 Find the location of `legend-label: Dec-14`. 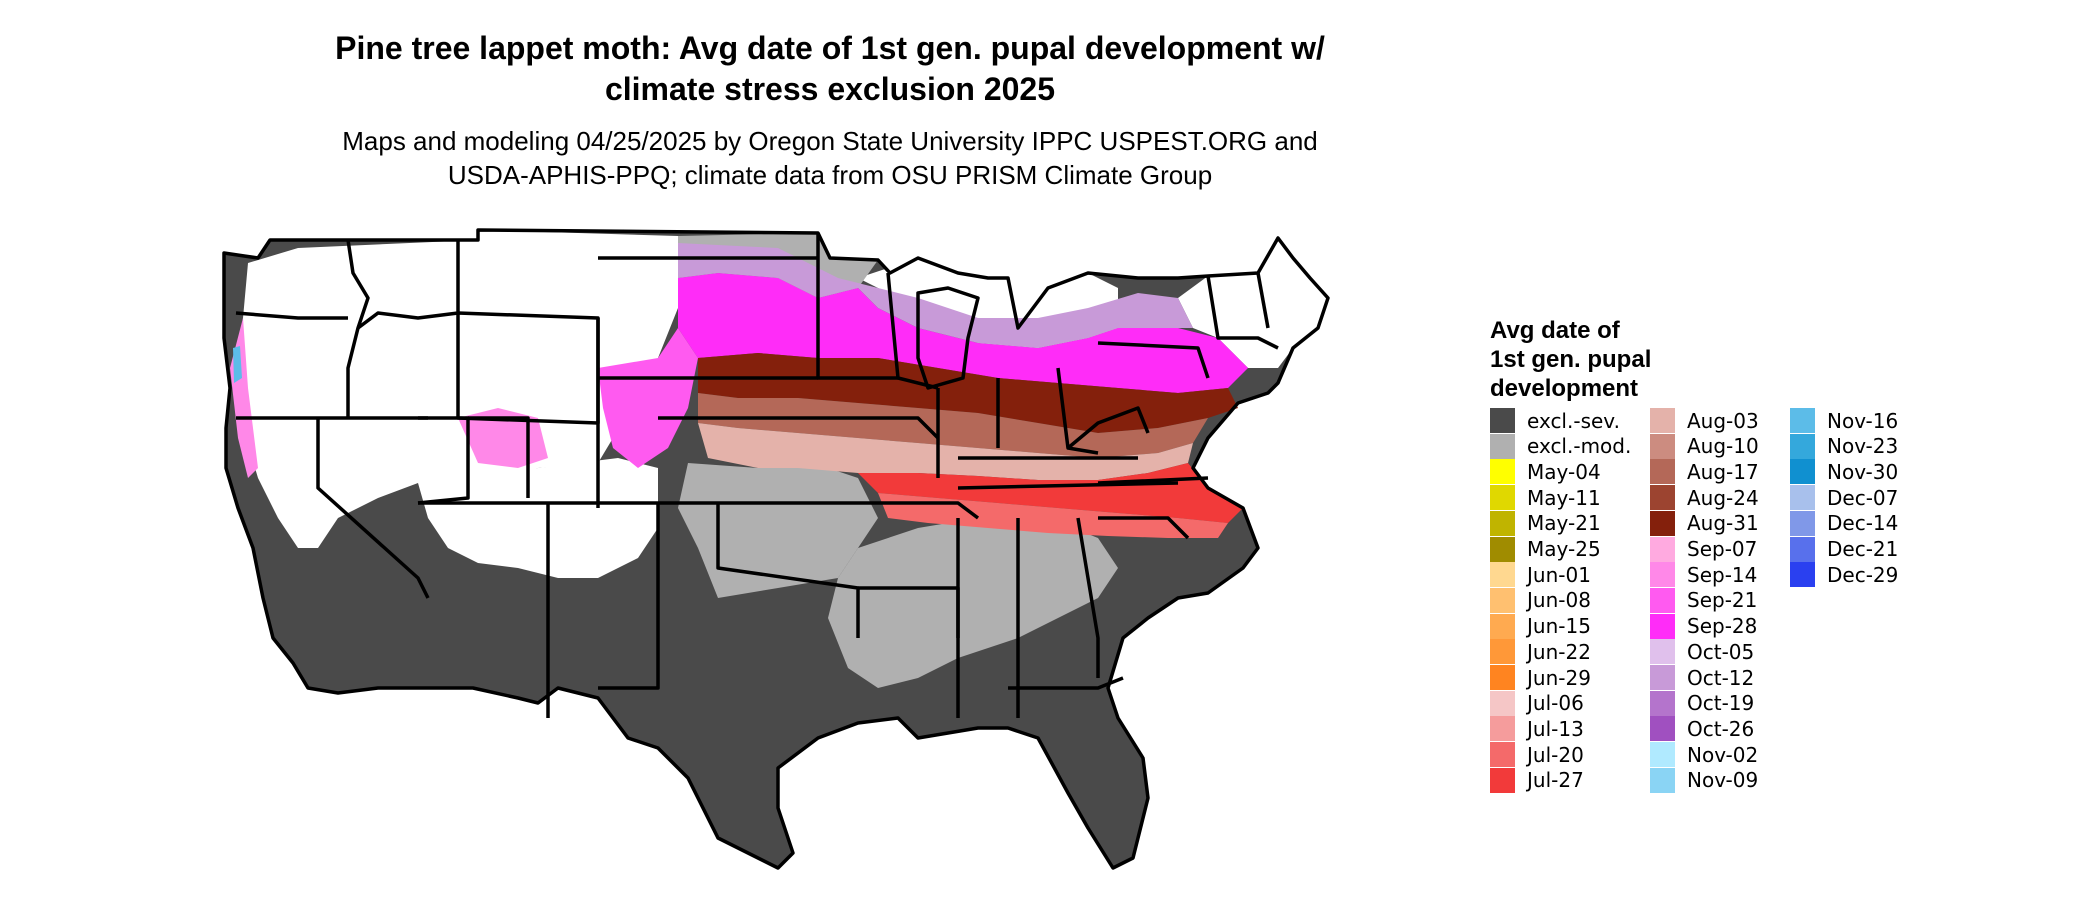

legend-label: Dec-14 is located at coordinates (1863, 523).